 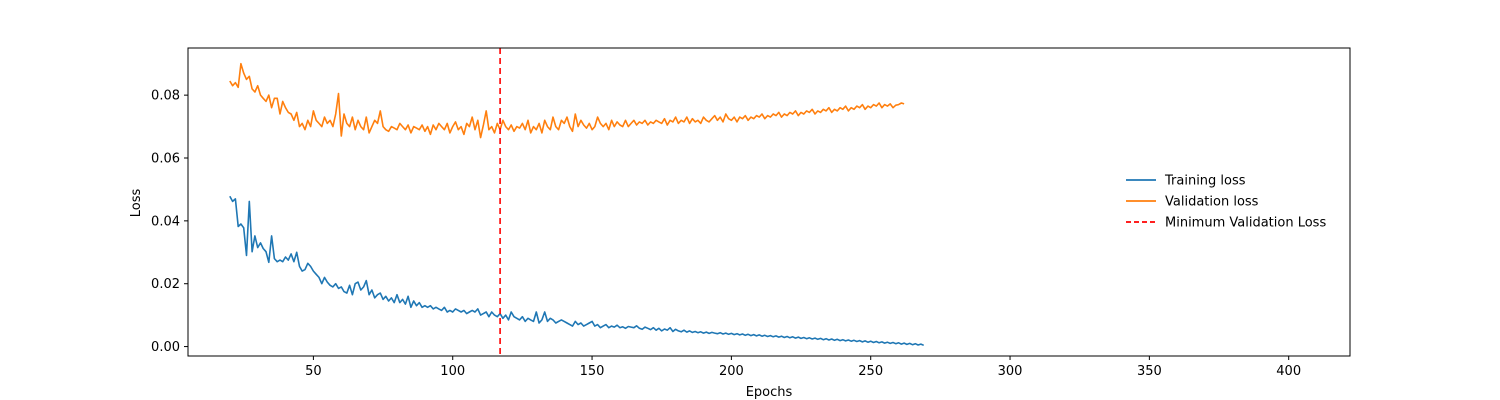 I want to click on legend-label: Minimum Validation Loss, so click(x=1245, y=223).